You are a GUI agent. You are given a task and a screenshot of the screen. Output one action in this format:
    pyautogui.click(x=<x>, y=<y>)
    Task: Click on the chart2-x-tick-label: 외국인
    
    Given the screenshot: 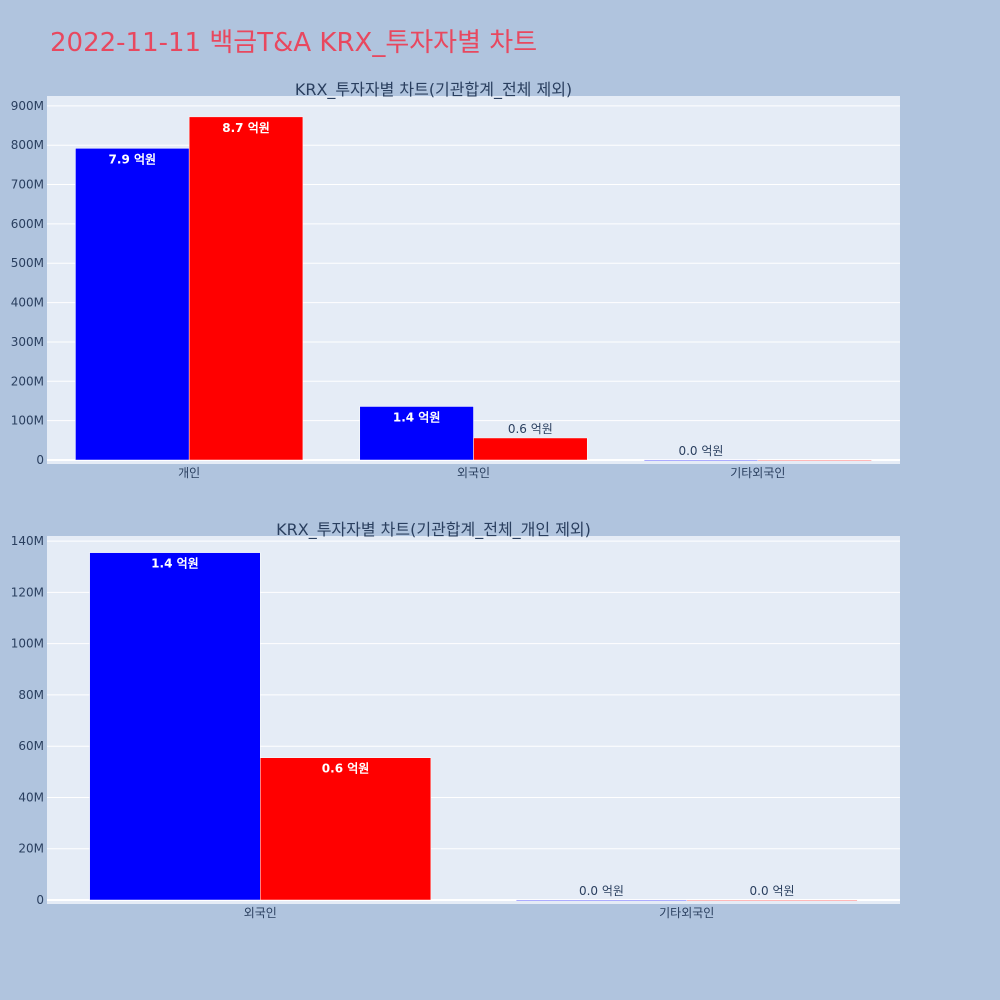 What is the action you would take?
    pyautogui.click(x=260, y=913)
    